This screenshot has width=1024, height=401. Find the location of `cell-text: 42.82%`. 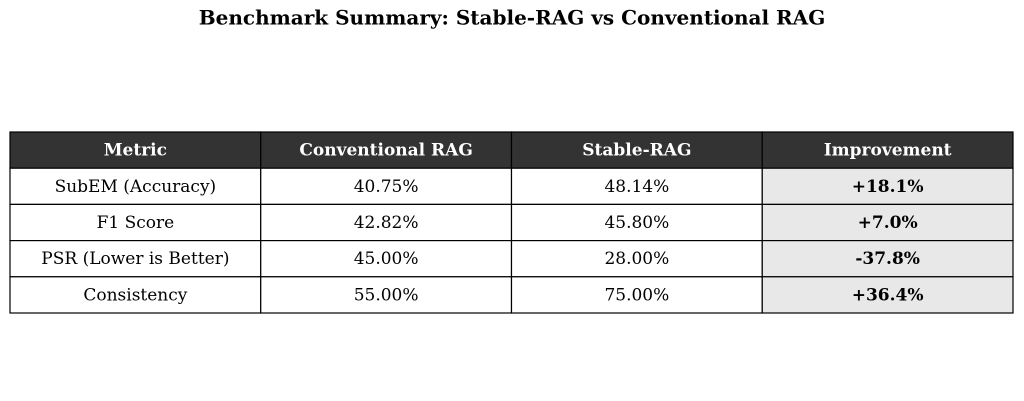

cell-text: 42.82% is located at coordinates (386, 223).